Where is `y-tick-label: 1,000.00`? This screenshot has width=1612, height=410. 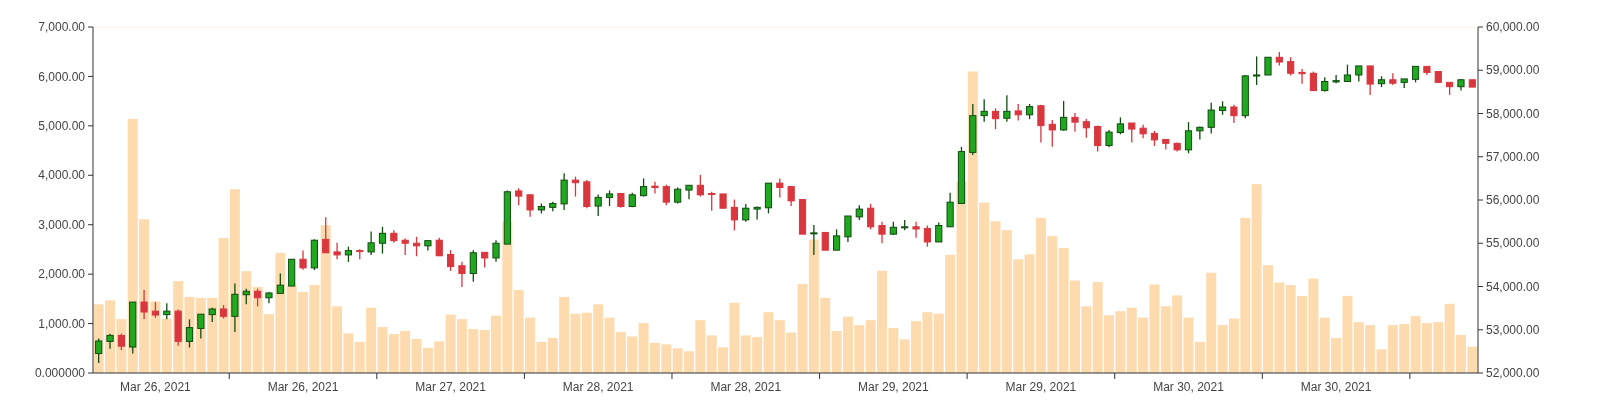
y-tick-label: 1,000.00 is located at coordinates (62, 323).